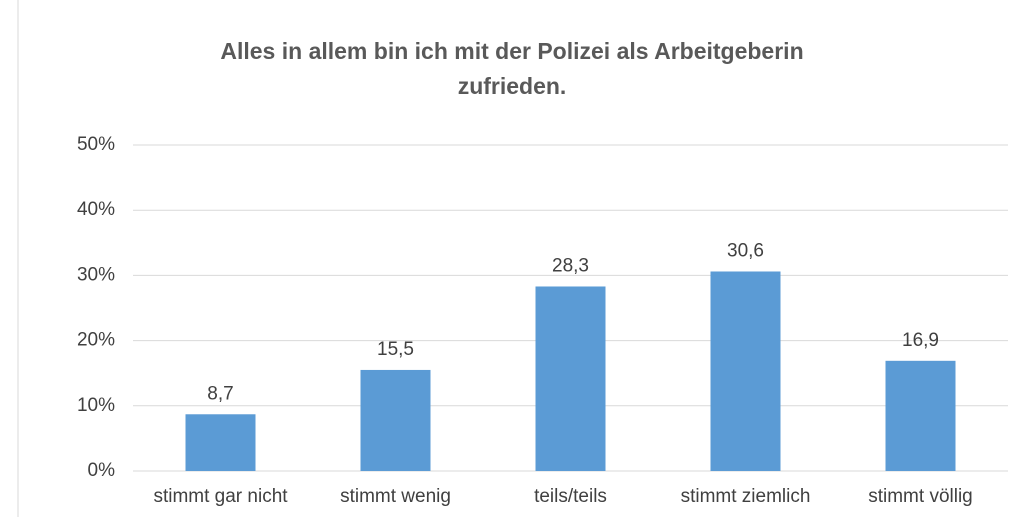 This screenshot has height=517, width=1030. Describe the element at coordinates (102, 470) in the screenshot. I see `y-tick-label: 0%` at that location.